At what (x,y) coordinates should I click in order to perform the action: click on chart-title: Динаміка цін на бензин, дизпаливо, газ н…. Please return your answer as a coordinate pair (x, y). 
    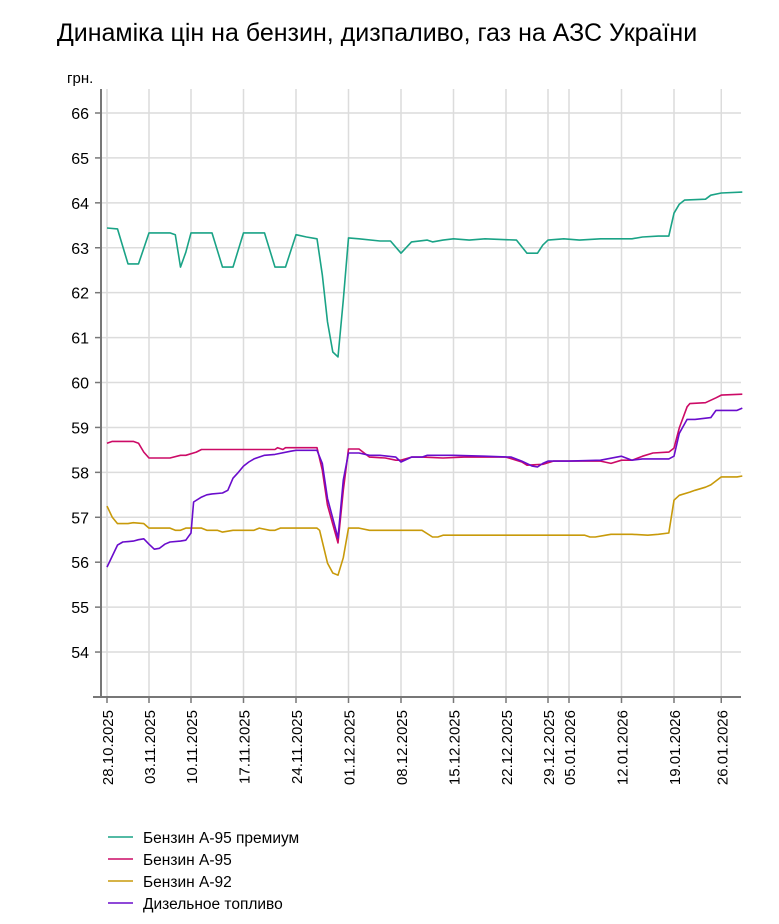
    Looking at the image, I should click on (377, 33).